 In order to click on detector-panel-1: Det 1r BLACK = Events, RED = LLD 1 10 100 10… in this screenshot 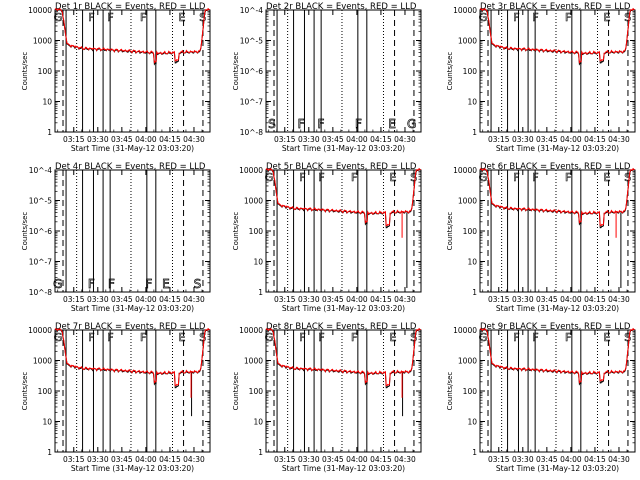, I will do `click(116, 77)`.